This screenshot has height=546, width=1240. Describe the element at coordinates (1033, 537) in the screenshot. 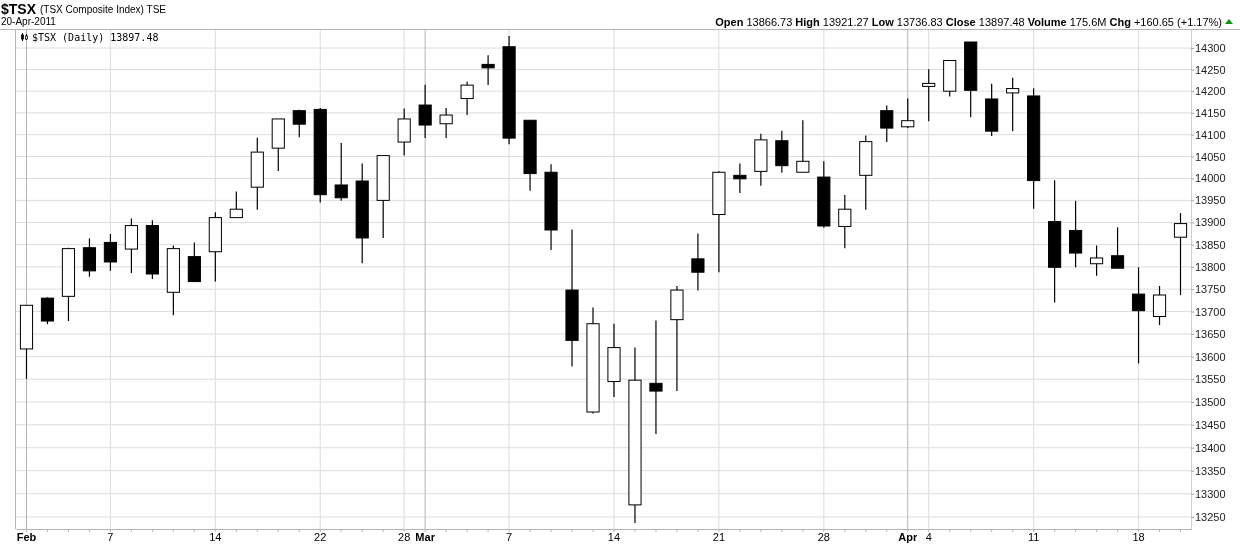

I see `x-tick-label: 11` at that location.